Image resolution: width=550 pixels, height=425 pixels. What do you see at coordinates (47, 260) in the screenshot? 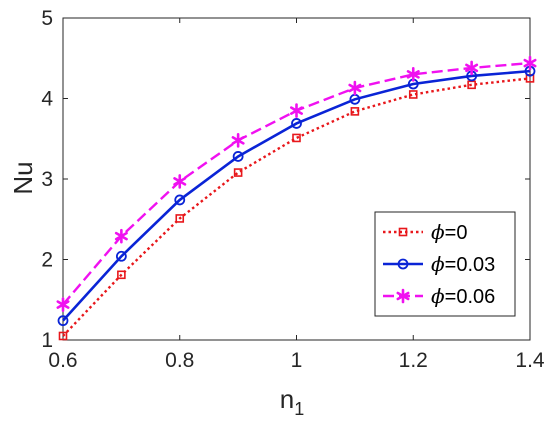
I see `y-tick-label: 2` at bounding box center [47, 260].